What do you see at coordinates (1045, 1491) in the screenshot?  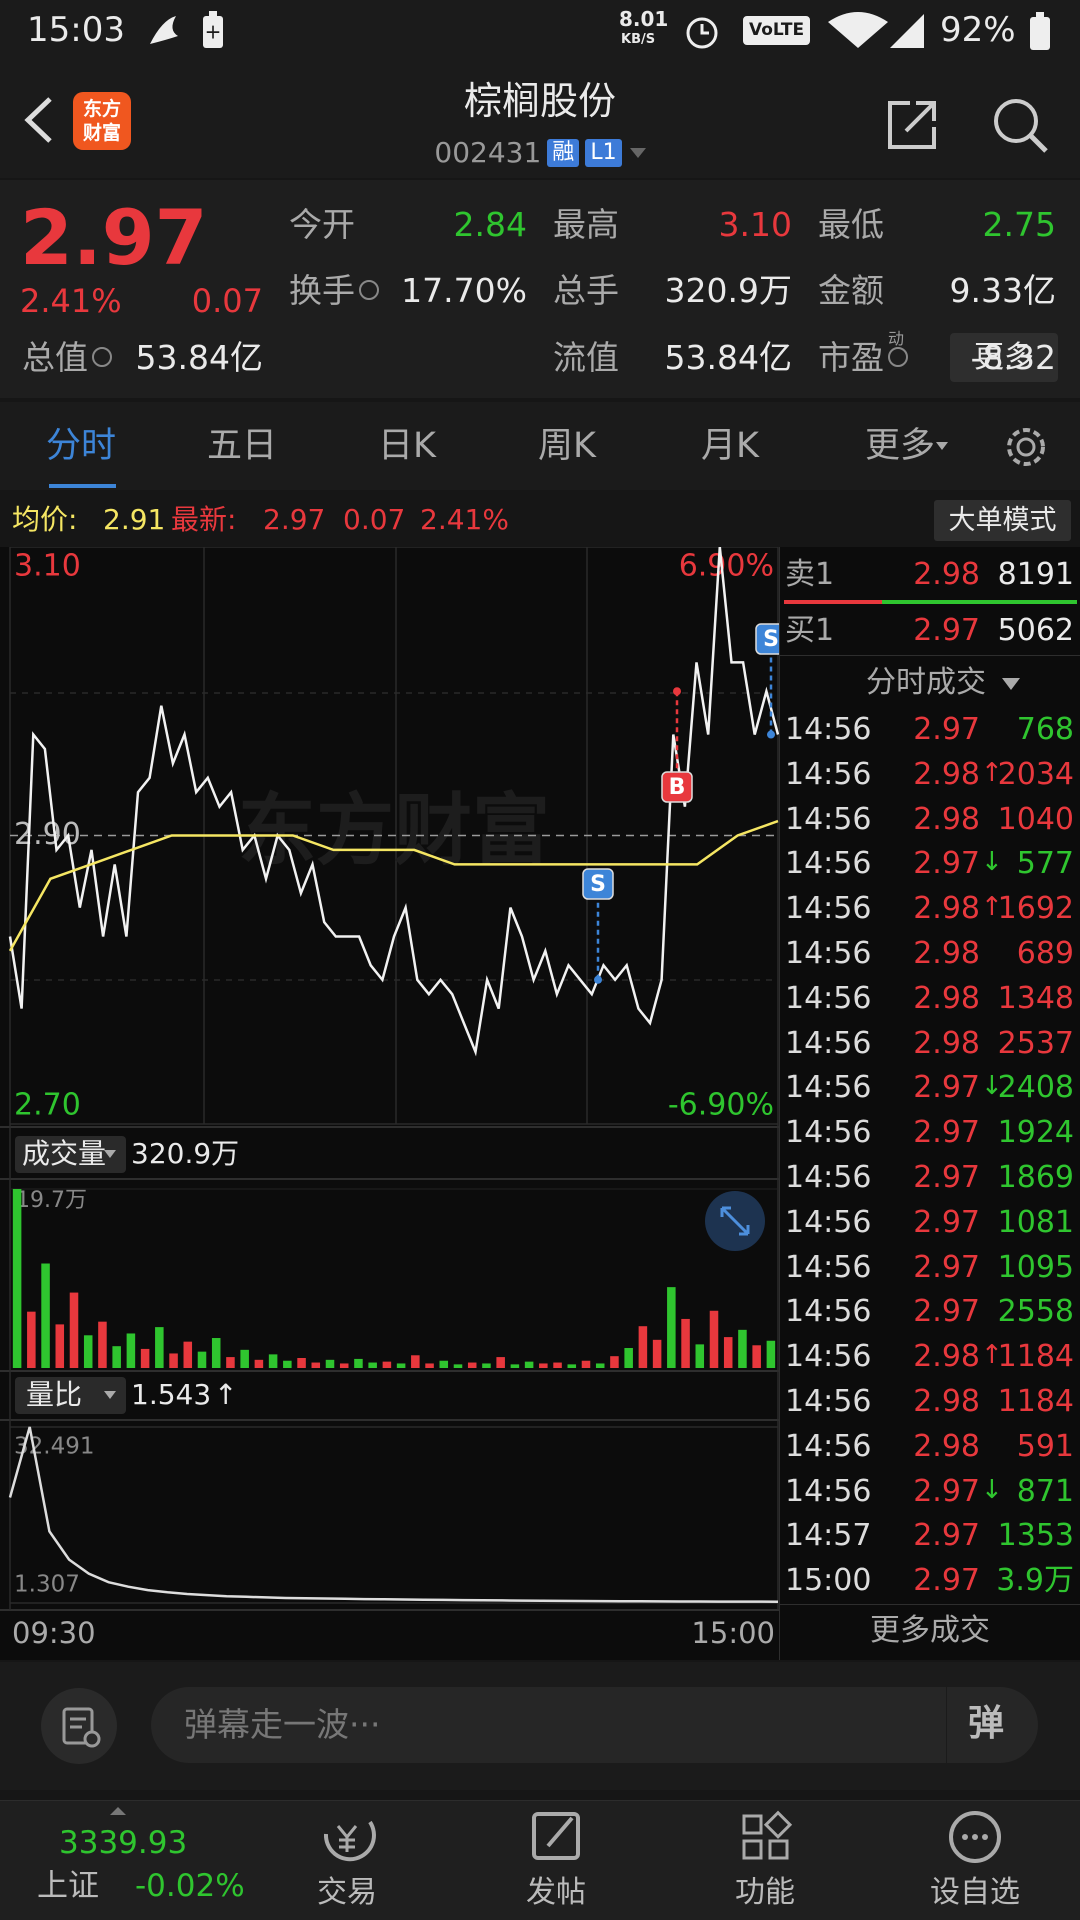 I see `trade-volume: 871` at bounding box center [1045, 1491].